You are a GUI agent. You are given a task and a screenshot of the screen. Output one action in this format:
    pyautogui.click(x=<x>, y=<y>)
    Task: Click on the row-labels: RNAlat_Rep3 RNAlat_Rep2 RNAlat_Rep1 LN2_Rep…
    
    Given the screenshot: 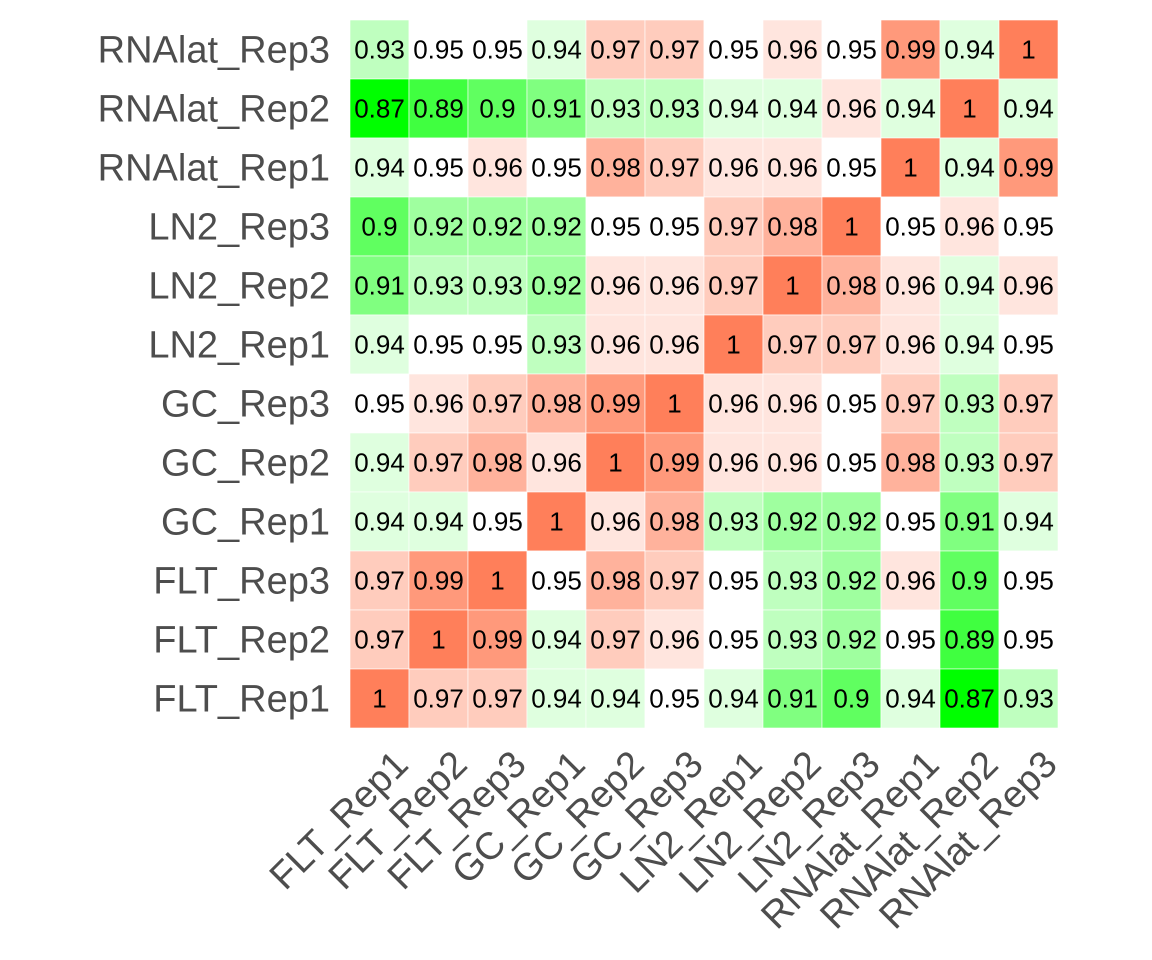 What is the action you would take?
    pyautogui.click(x=214, y=375)
    